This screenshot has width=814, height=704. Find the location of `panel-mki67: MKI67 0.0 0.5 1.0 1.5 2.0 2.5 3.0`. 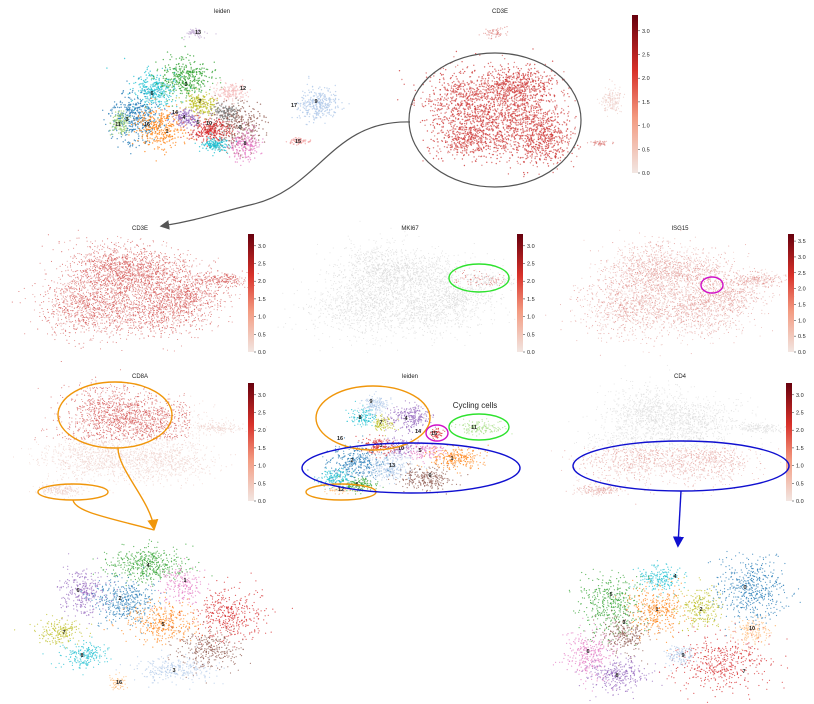

panel-mki67: MKI67 0.0 0.5 1.0 1.5 2.0 2.5 3.0 is located at coordinates (406, 288).